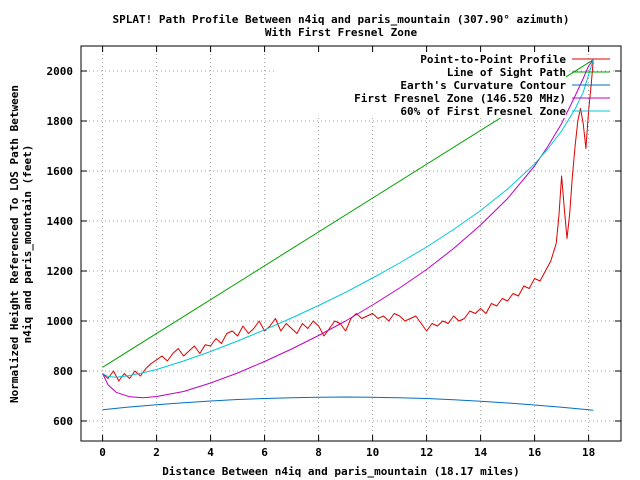 This screenshot has height=480, width=640. What do you see at coordinates (60, 221) in the screenshot?
I see `y-tick-label: 1400` at bounding box center [60, 221].